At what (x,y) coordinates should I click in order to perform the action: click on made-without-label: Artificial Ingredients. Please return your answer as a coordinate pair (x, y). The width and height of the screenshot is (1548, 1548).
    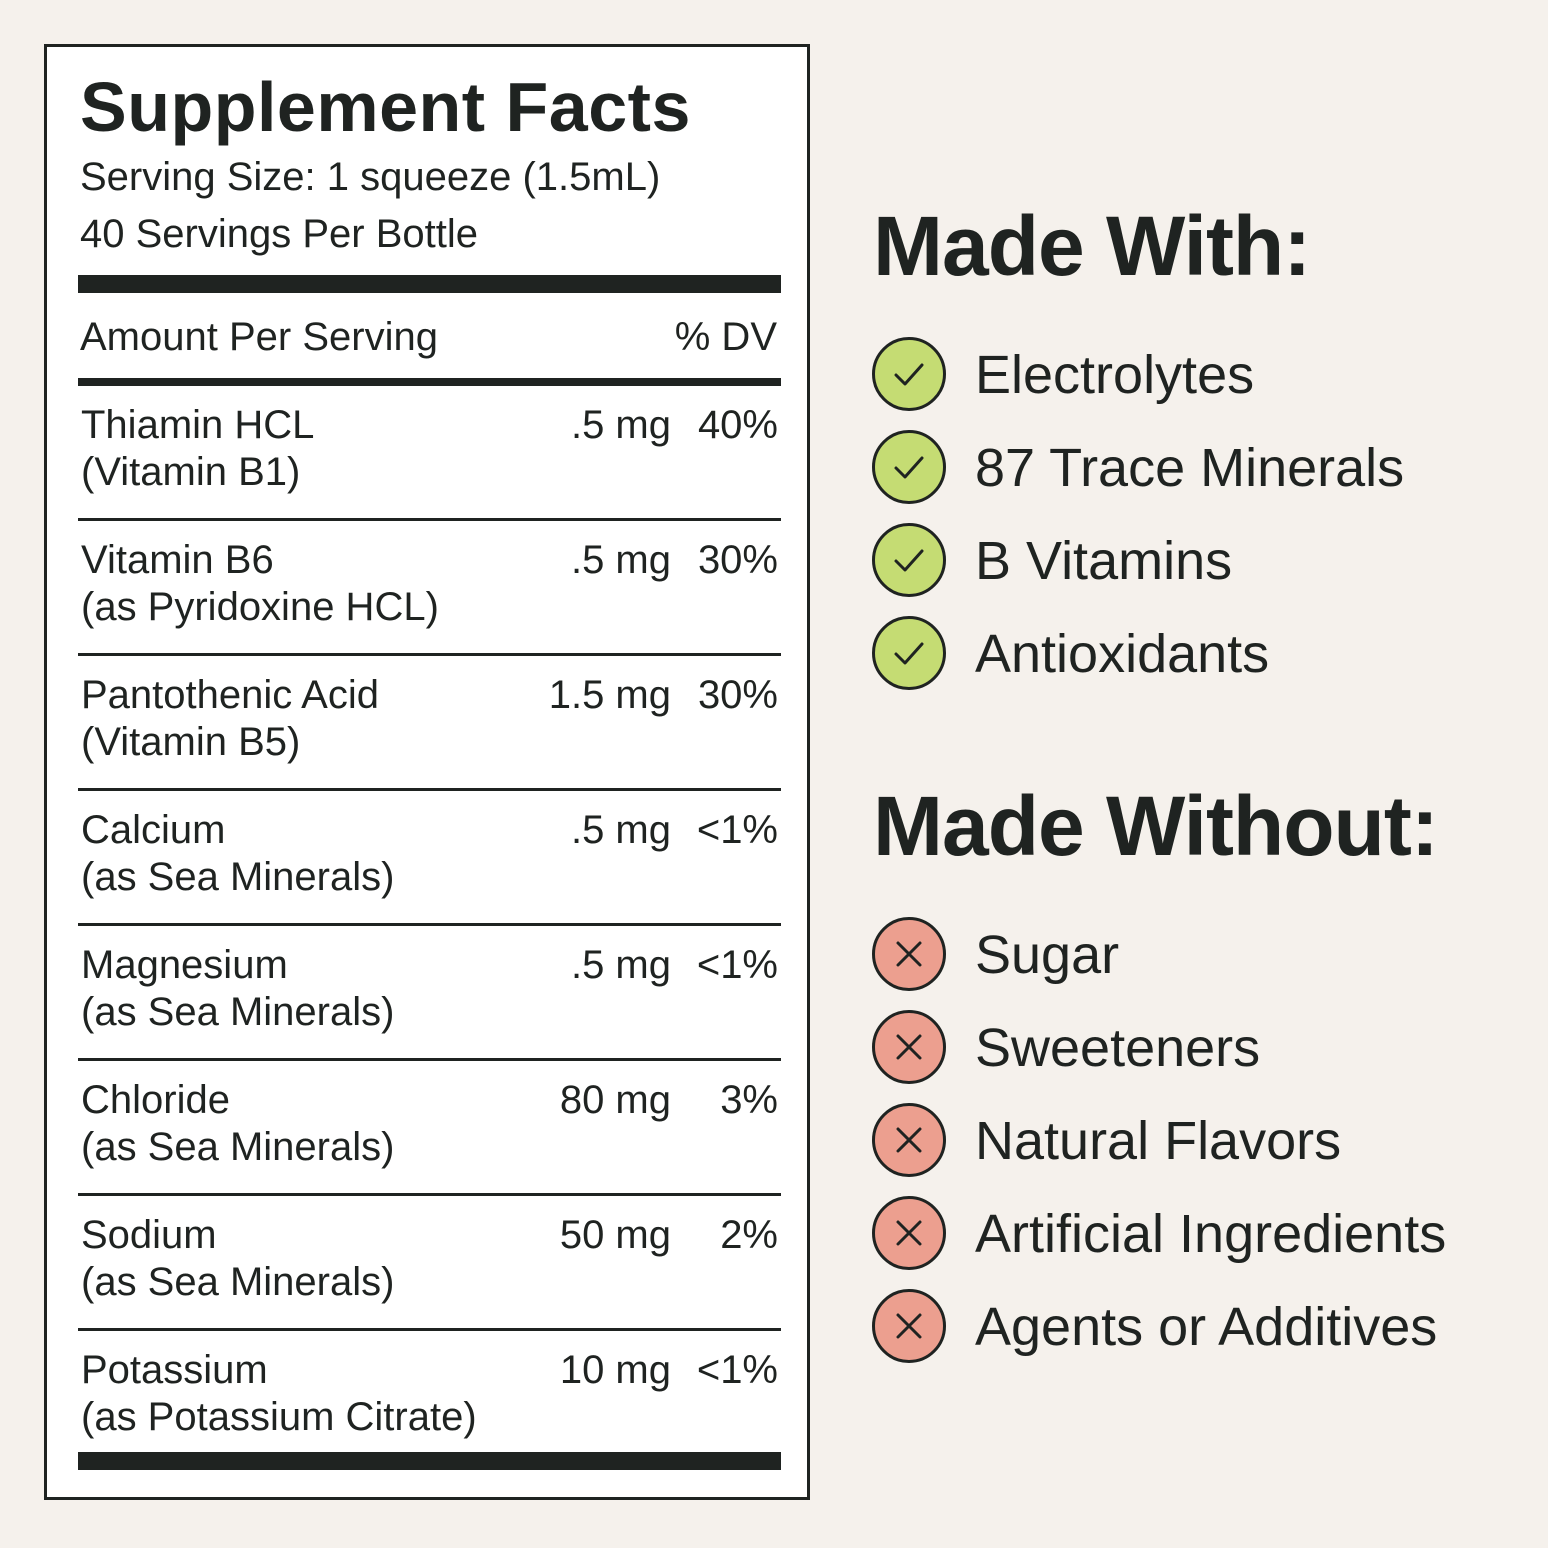
    Looking at the image, I should click on (1211, 1234).